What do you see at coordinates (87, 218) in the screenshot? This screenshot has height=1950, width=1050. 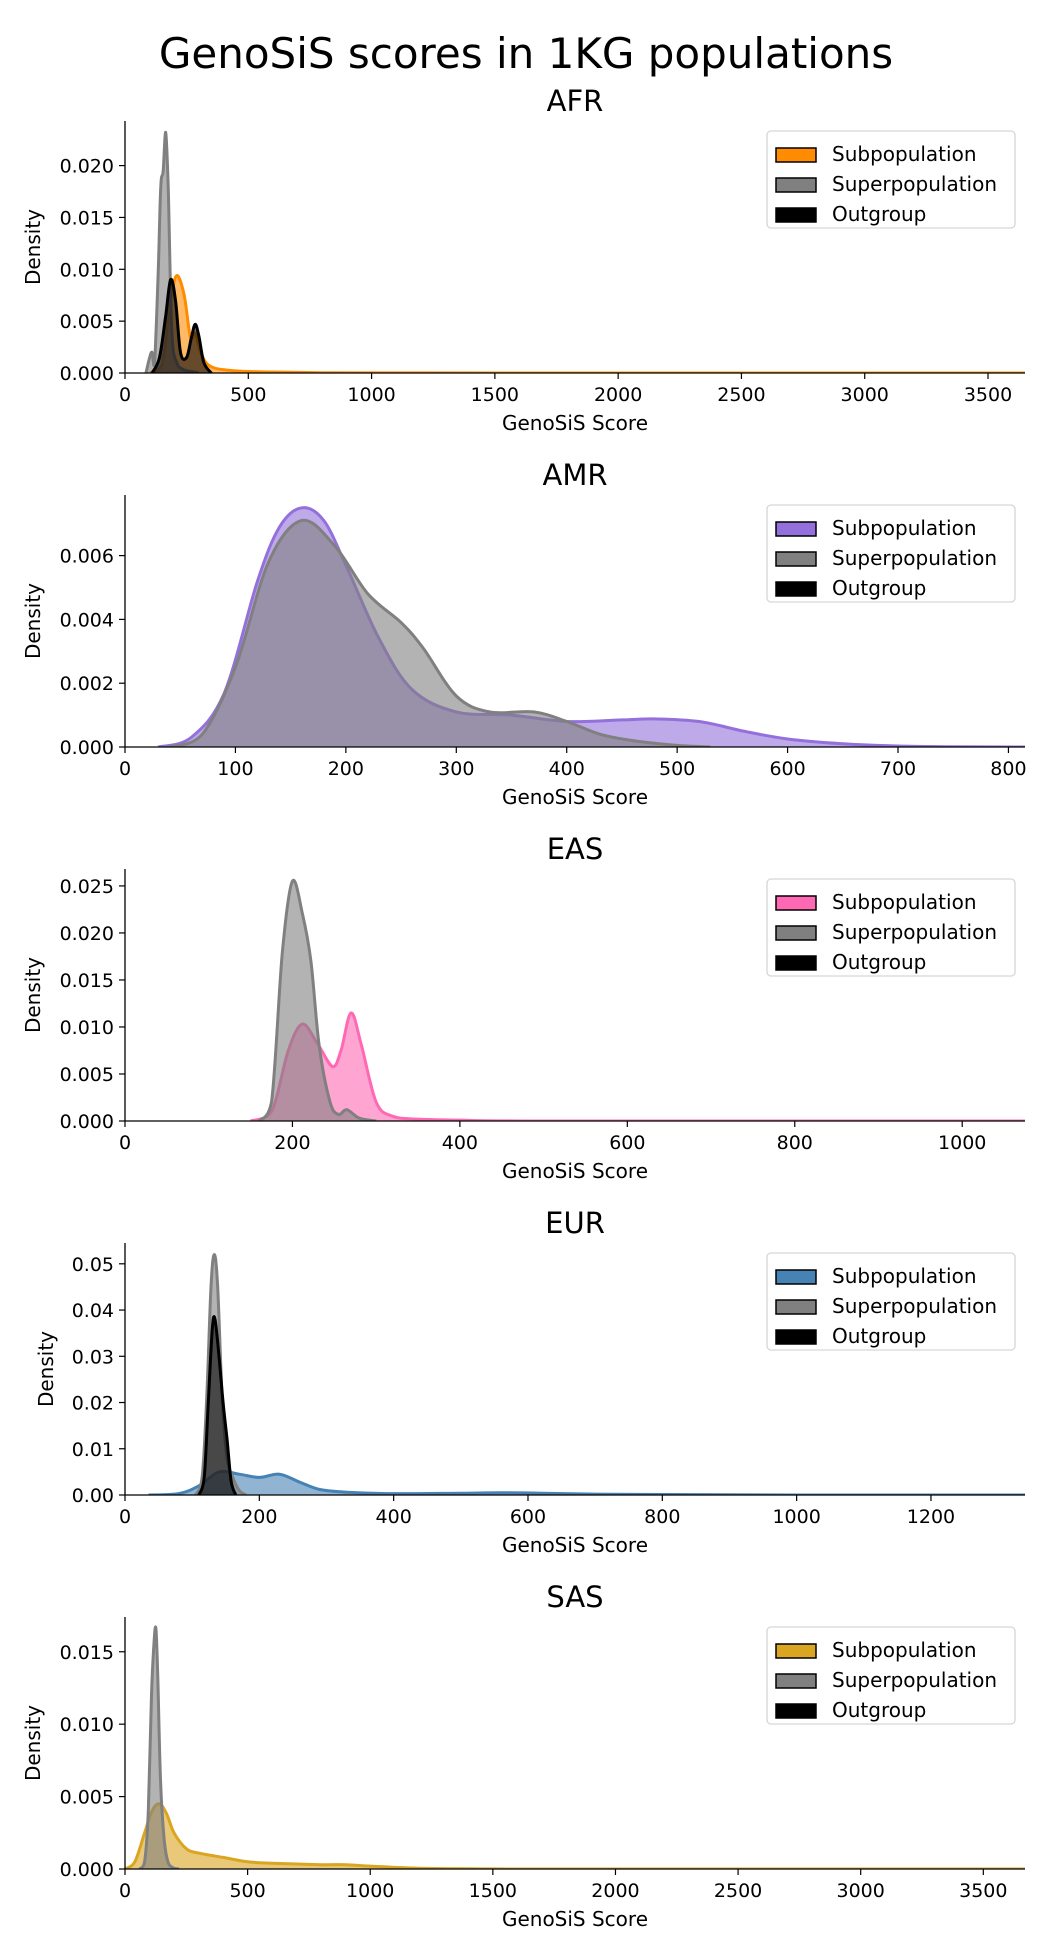 I see `y-tick-label: 0.015` at bounding box center [87, 218].